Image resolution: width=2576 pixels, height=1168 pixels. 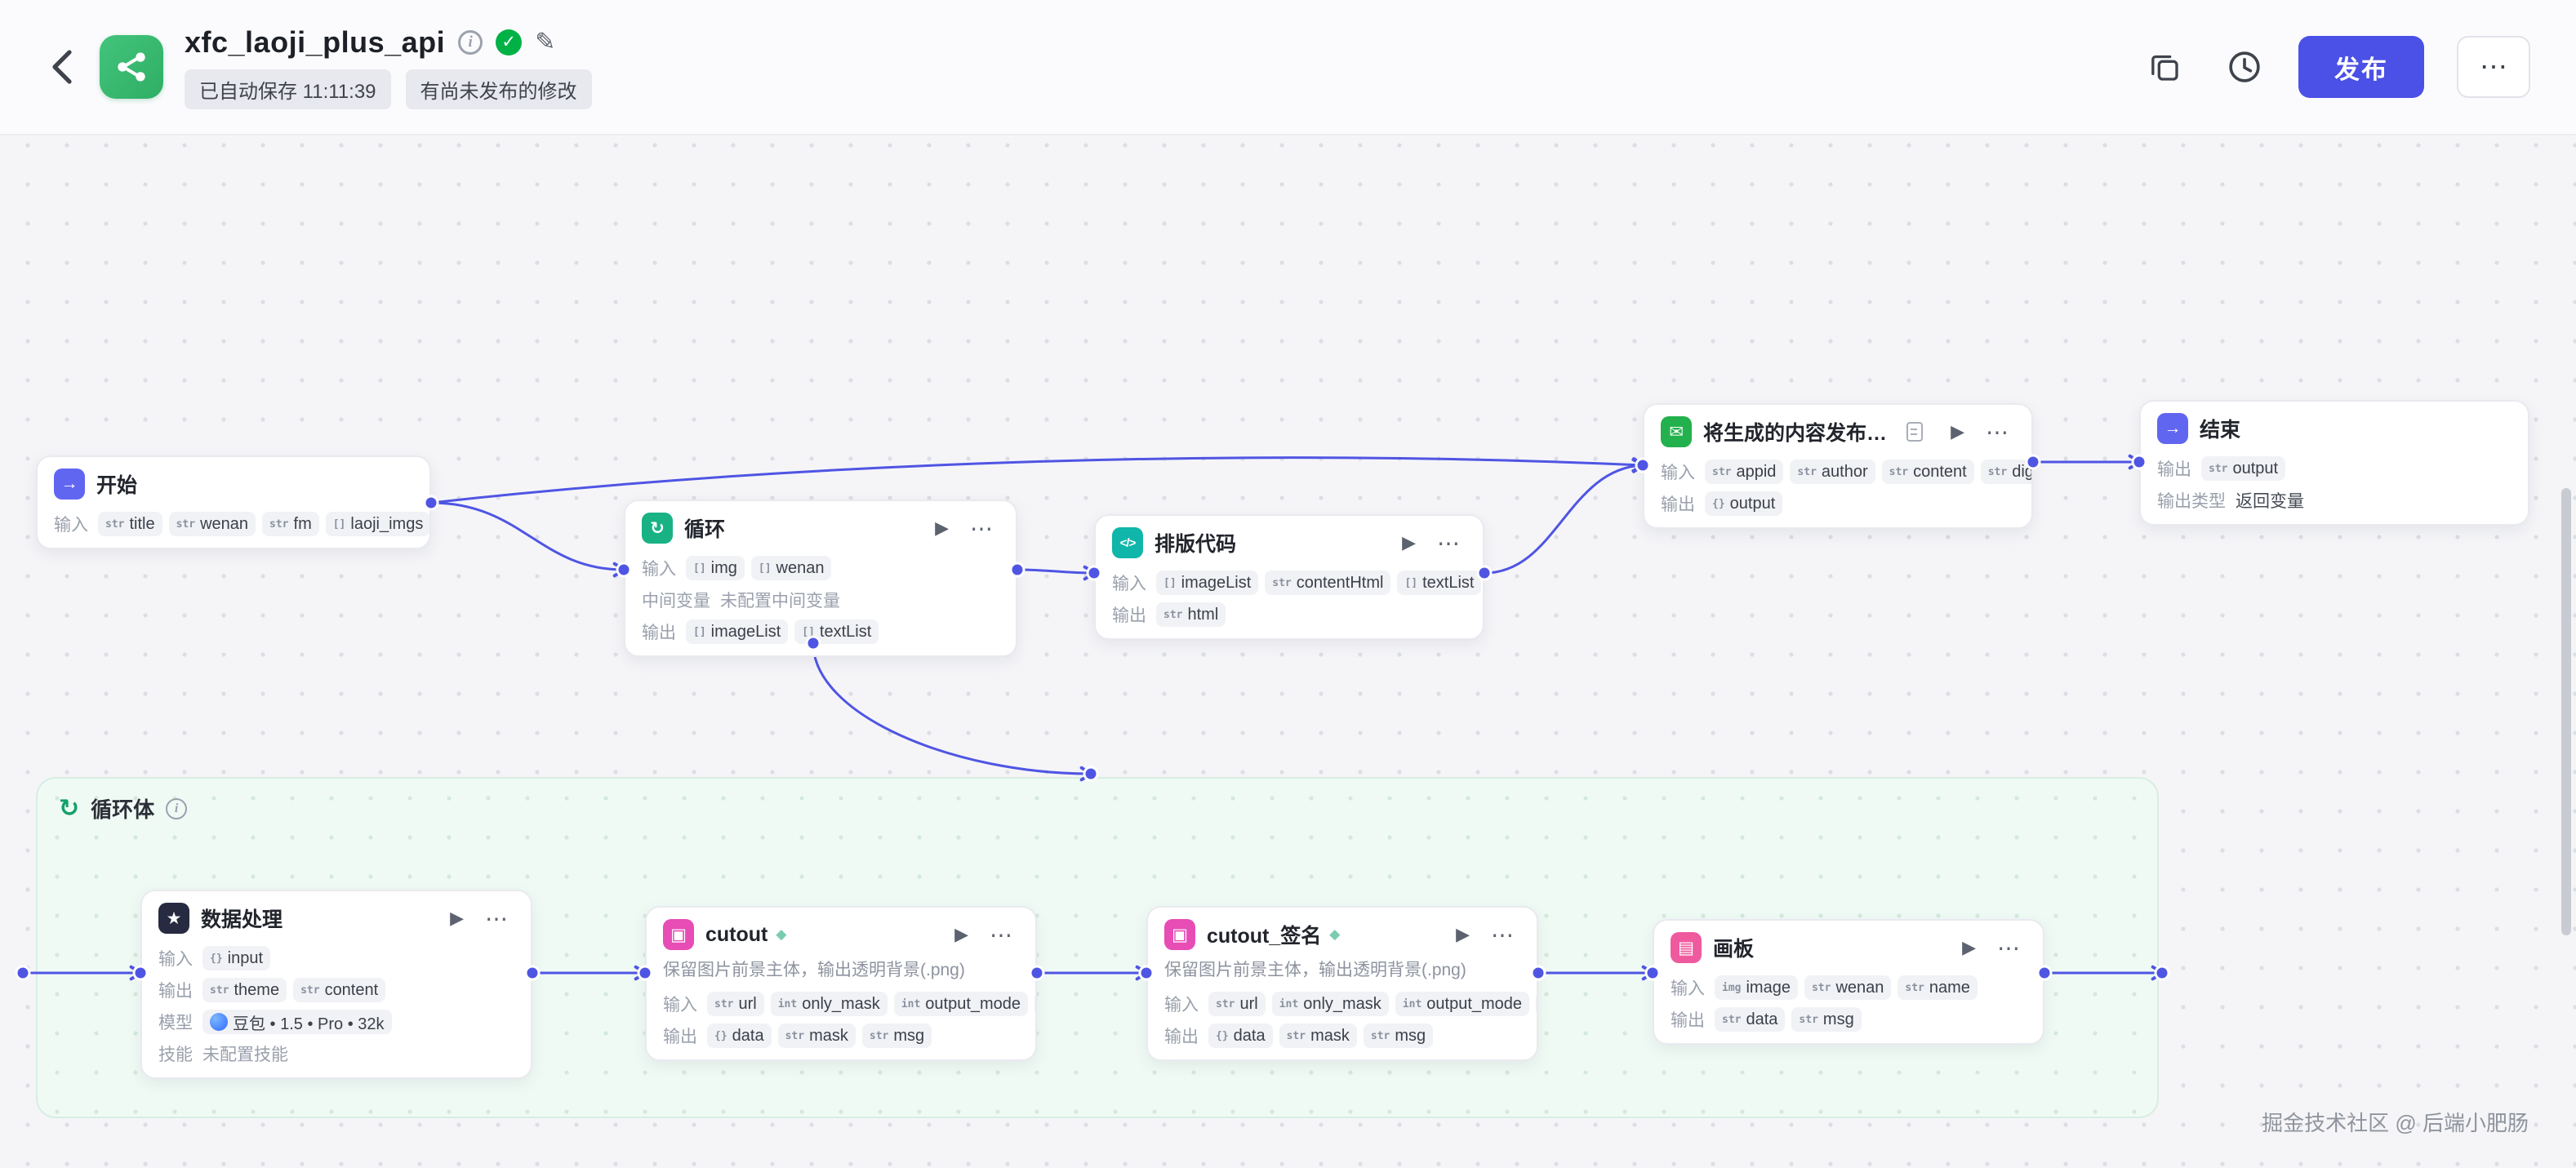 What do you see at coordinates (736, 934) in the screenshot?
I see `node-title: cutout` at bounding box center [736, 934].